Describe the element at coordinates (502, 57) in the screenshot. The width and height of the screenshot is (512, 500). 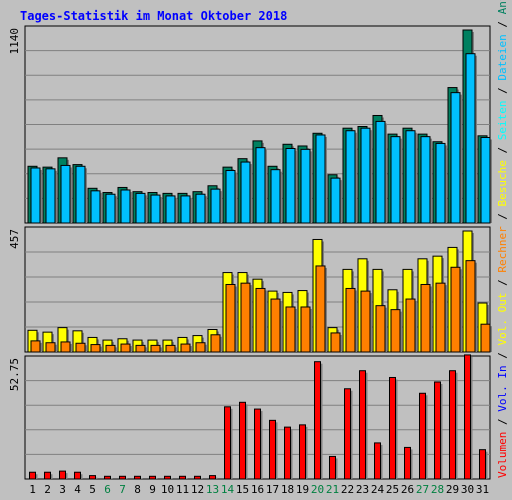
I see `legend-entry-dateien: Dateien` at that location.